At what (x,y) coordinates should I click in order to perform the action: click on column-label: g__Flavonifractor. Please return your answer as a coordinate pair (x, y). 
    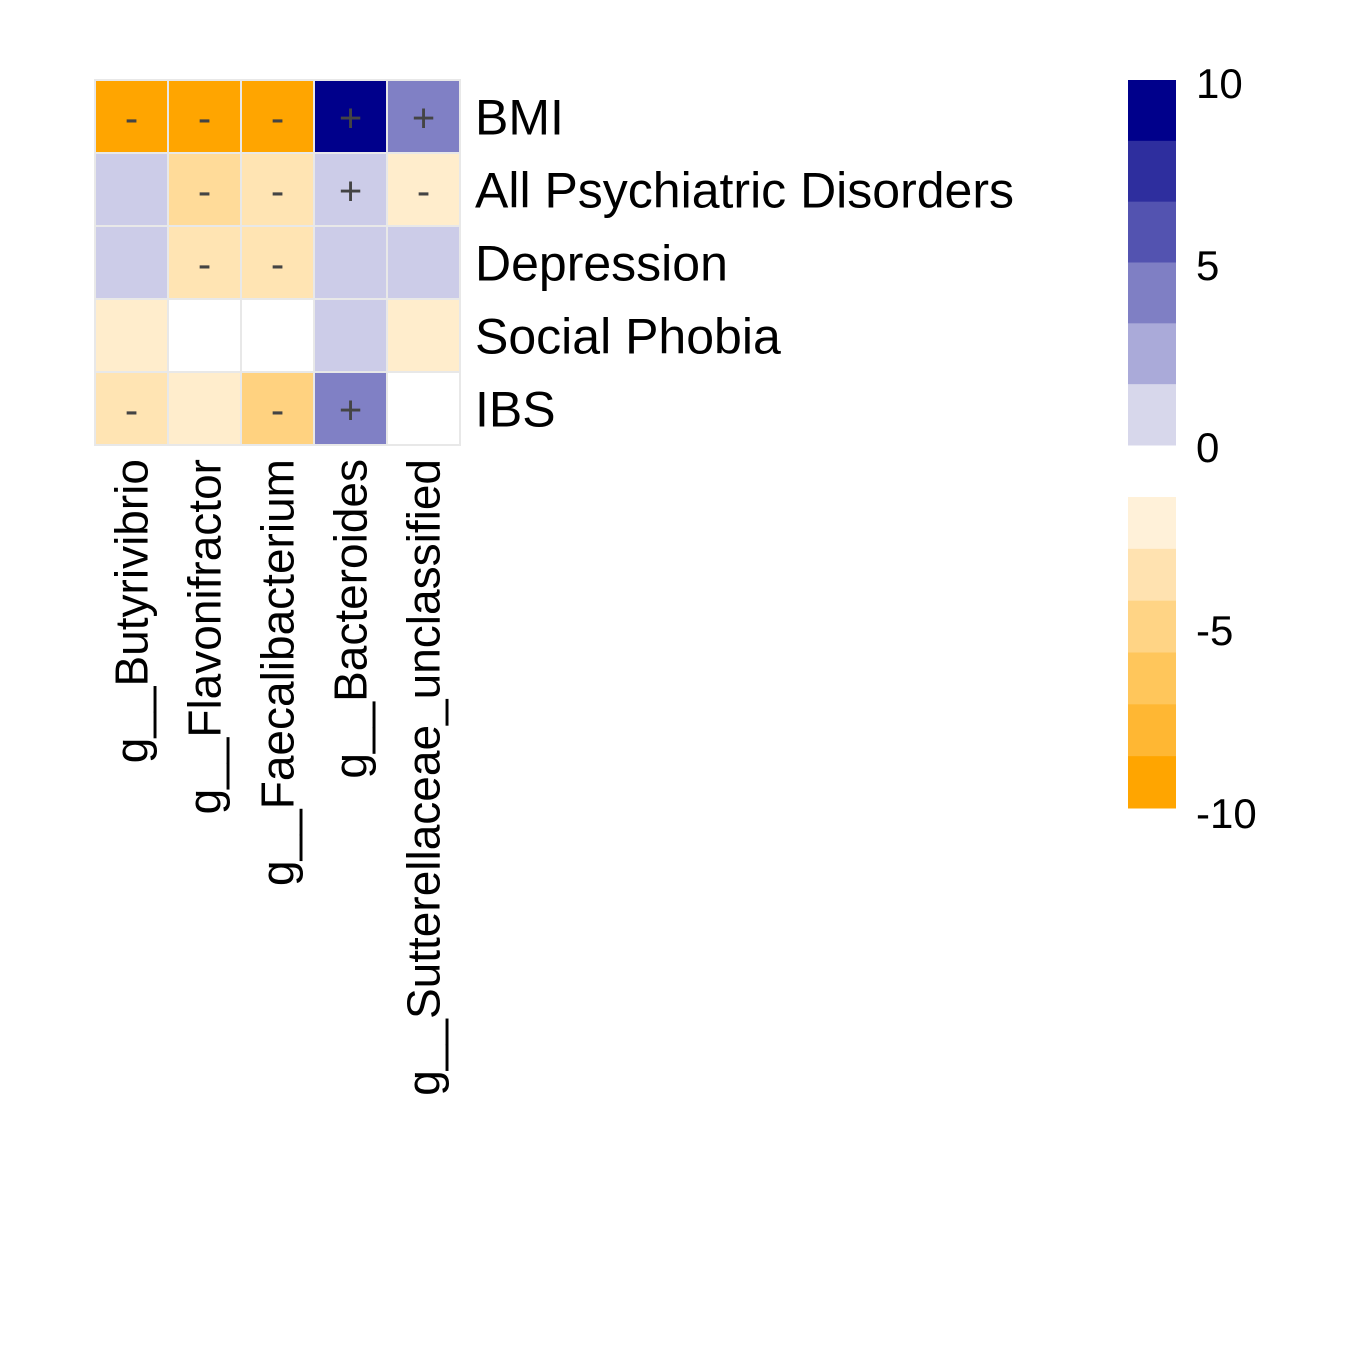
    Looking at the image, I should click on (205, 636).